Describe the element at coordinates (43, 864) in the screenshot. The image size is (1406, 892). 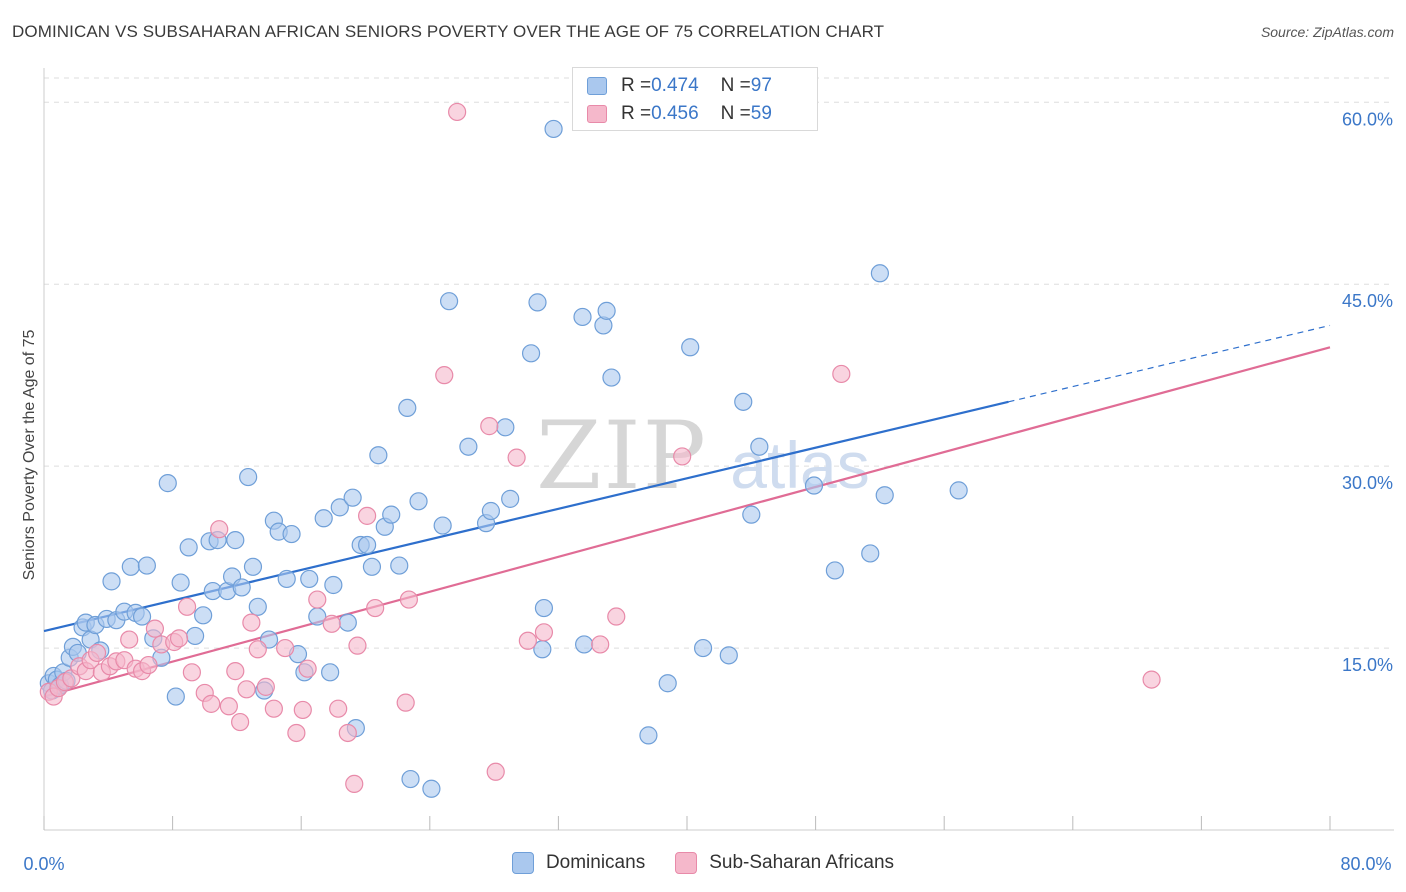
I see `x-tick-label-min: 0.0%` at that location.